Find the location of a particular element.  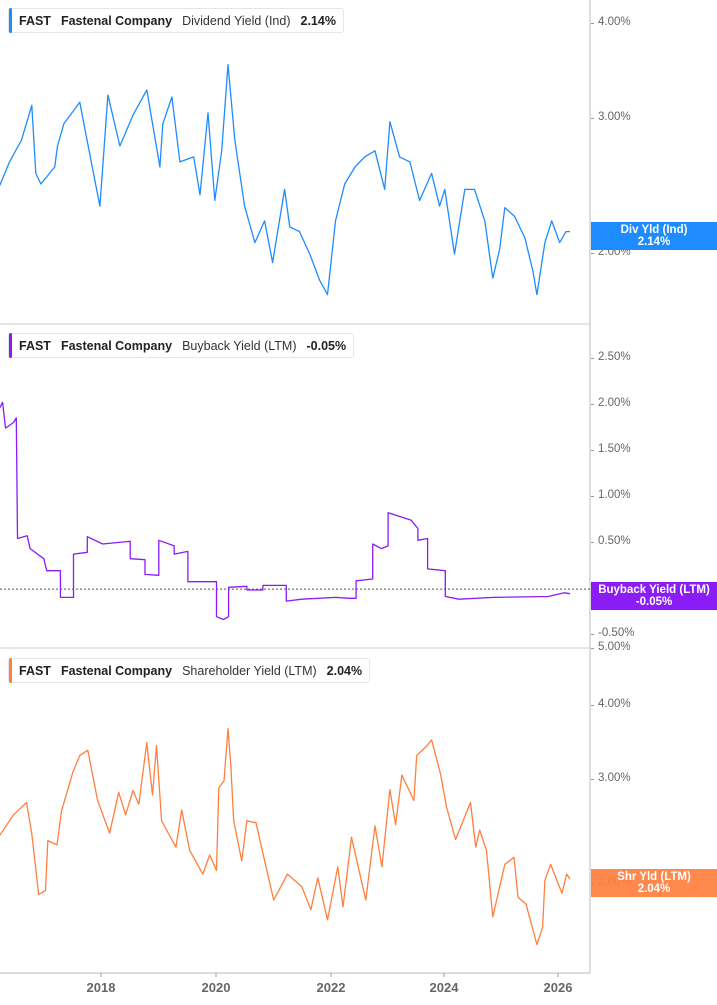

x-tick-label: 2026 is located at coordinates (558, 987).